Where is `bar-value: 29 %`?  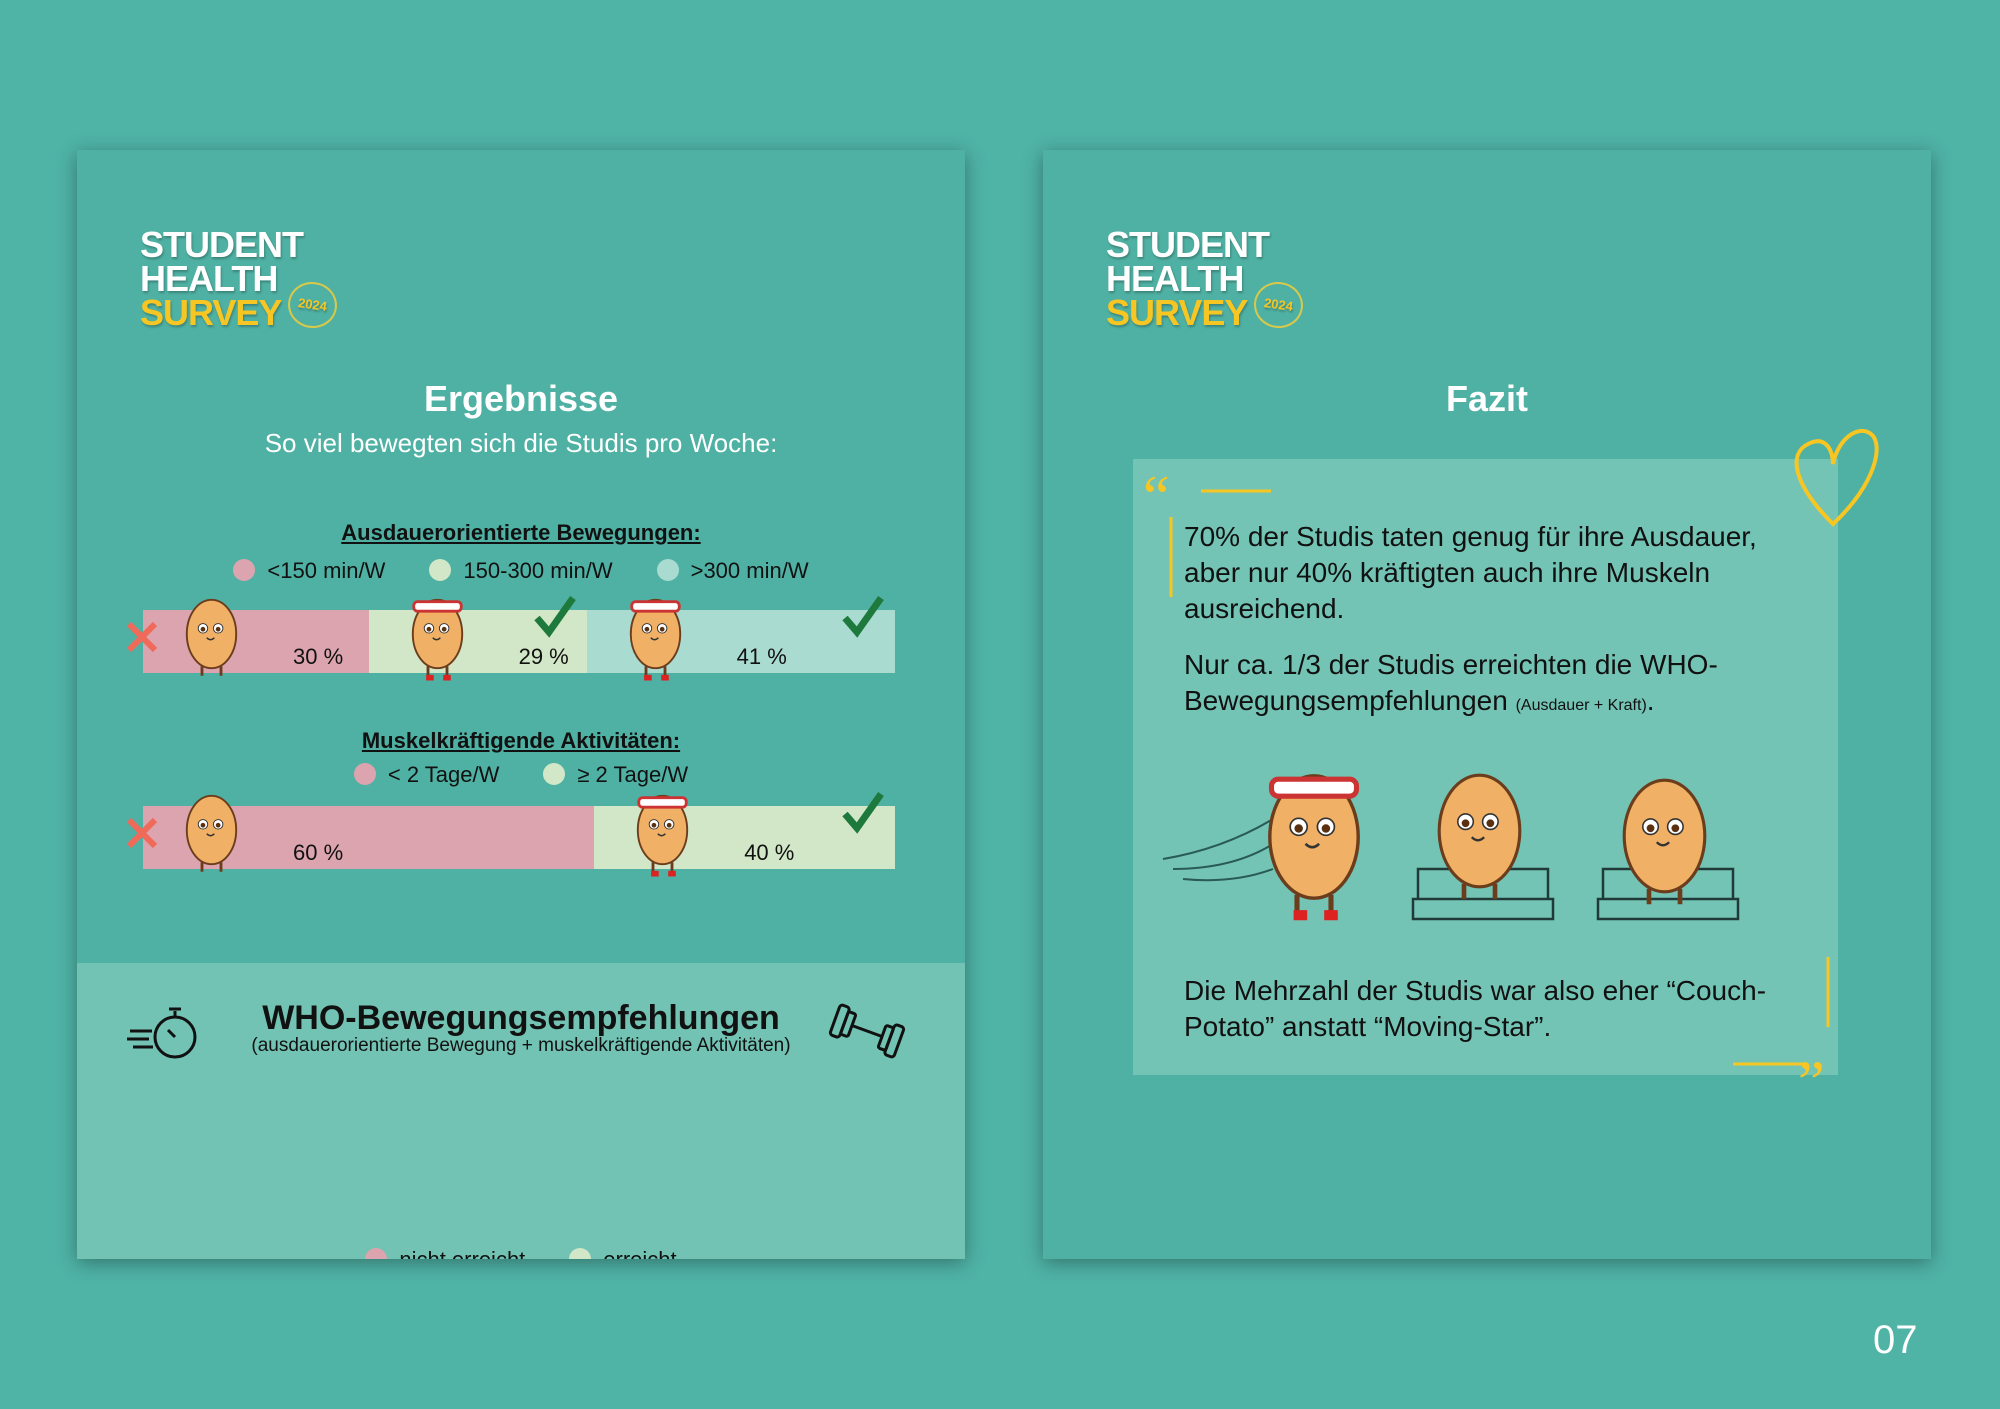 bar-value: 29 % is located at coordinates (543, 656).